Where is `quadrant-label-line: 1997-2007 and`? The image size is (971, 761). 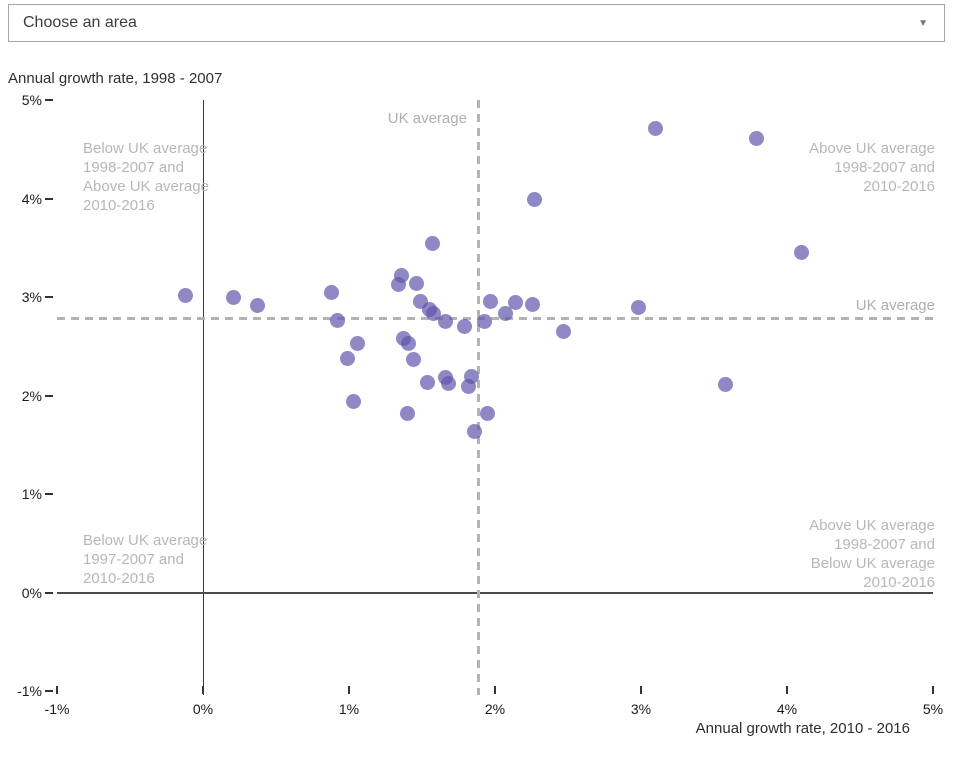
quadrant-label-line: 1997-2007 and is located at coordinates (133, 559).